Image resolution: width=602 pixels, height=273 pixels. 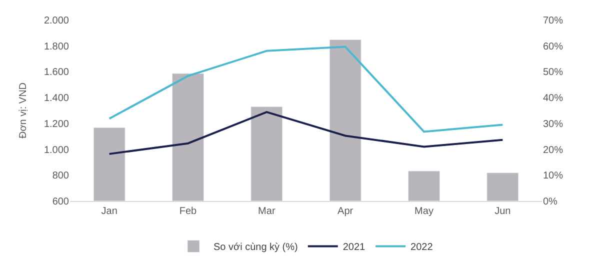 What do you see at coordinates (109, 211) in the screenshot?
I see `x-tick-label: Jan` at bounding box center [109, 211].